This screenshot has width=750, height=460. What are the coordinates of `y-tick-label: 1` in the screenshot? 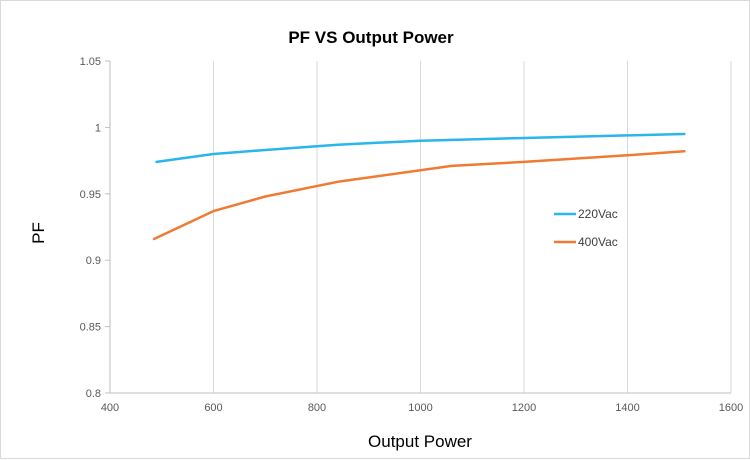 It's located at (98, 128).